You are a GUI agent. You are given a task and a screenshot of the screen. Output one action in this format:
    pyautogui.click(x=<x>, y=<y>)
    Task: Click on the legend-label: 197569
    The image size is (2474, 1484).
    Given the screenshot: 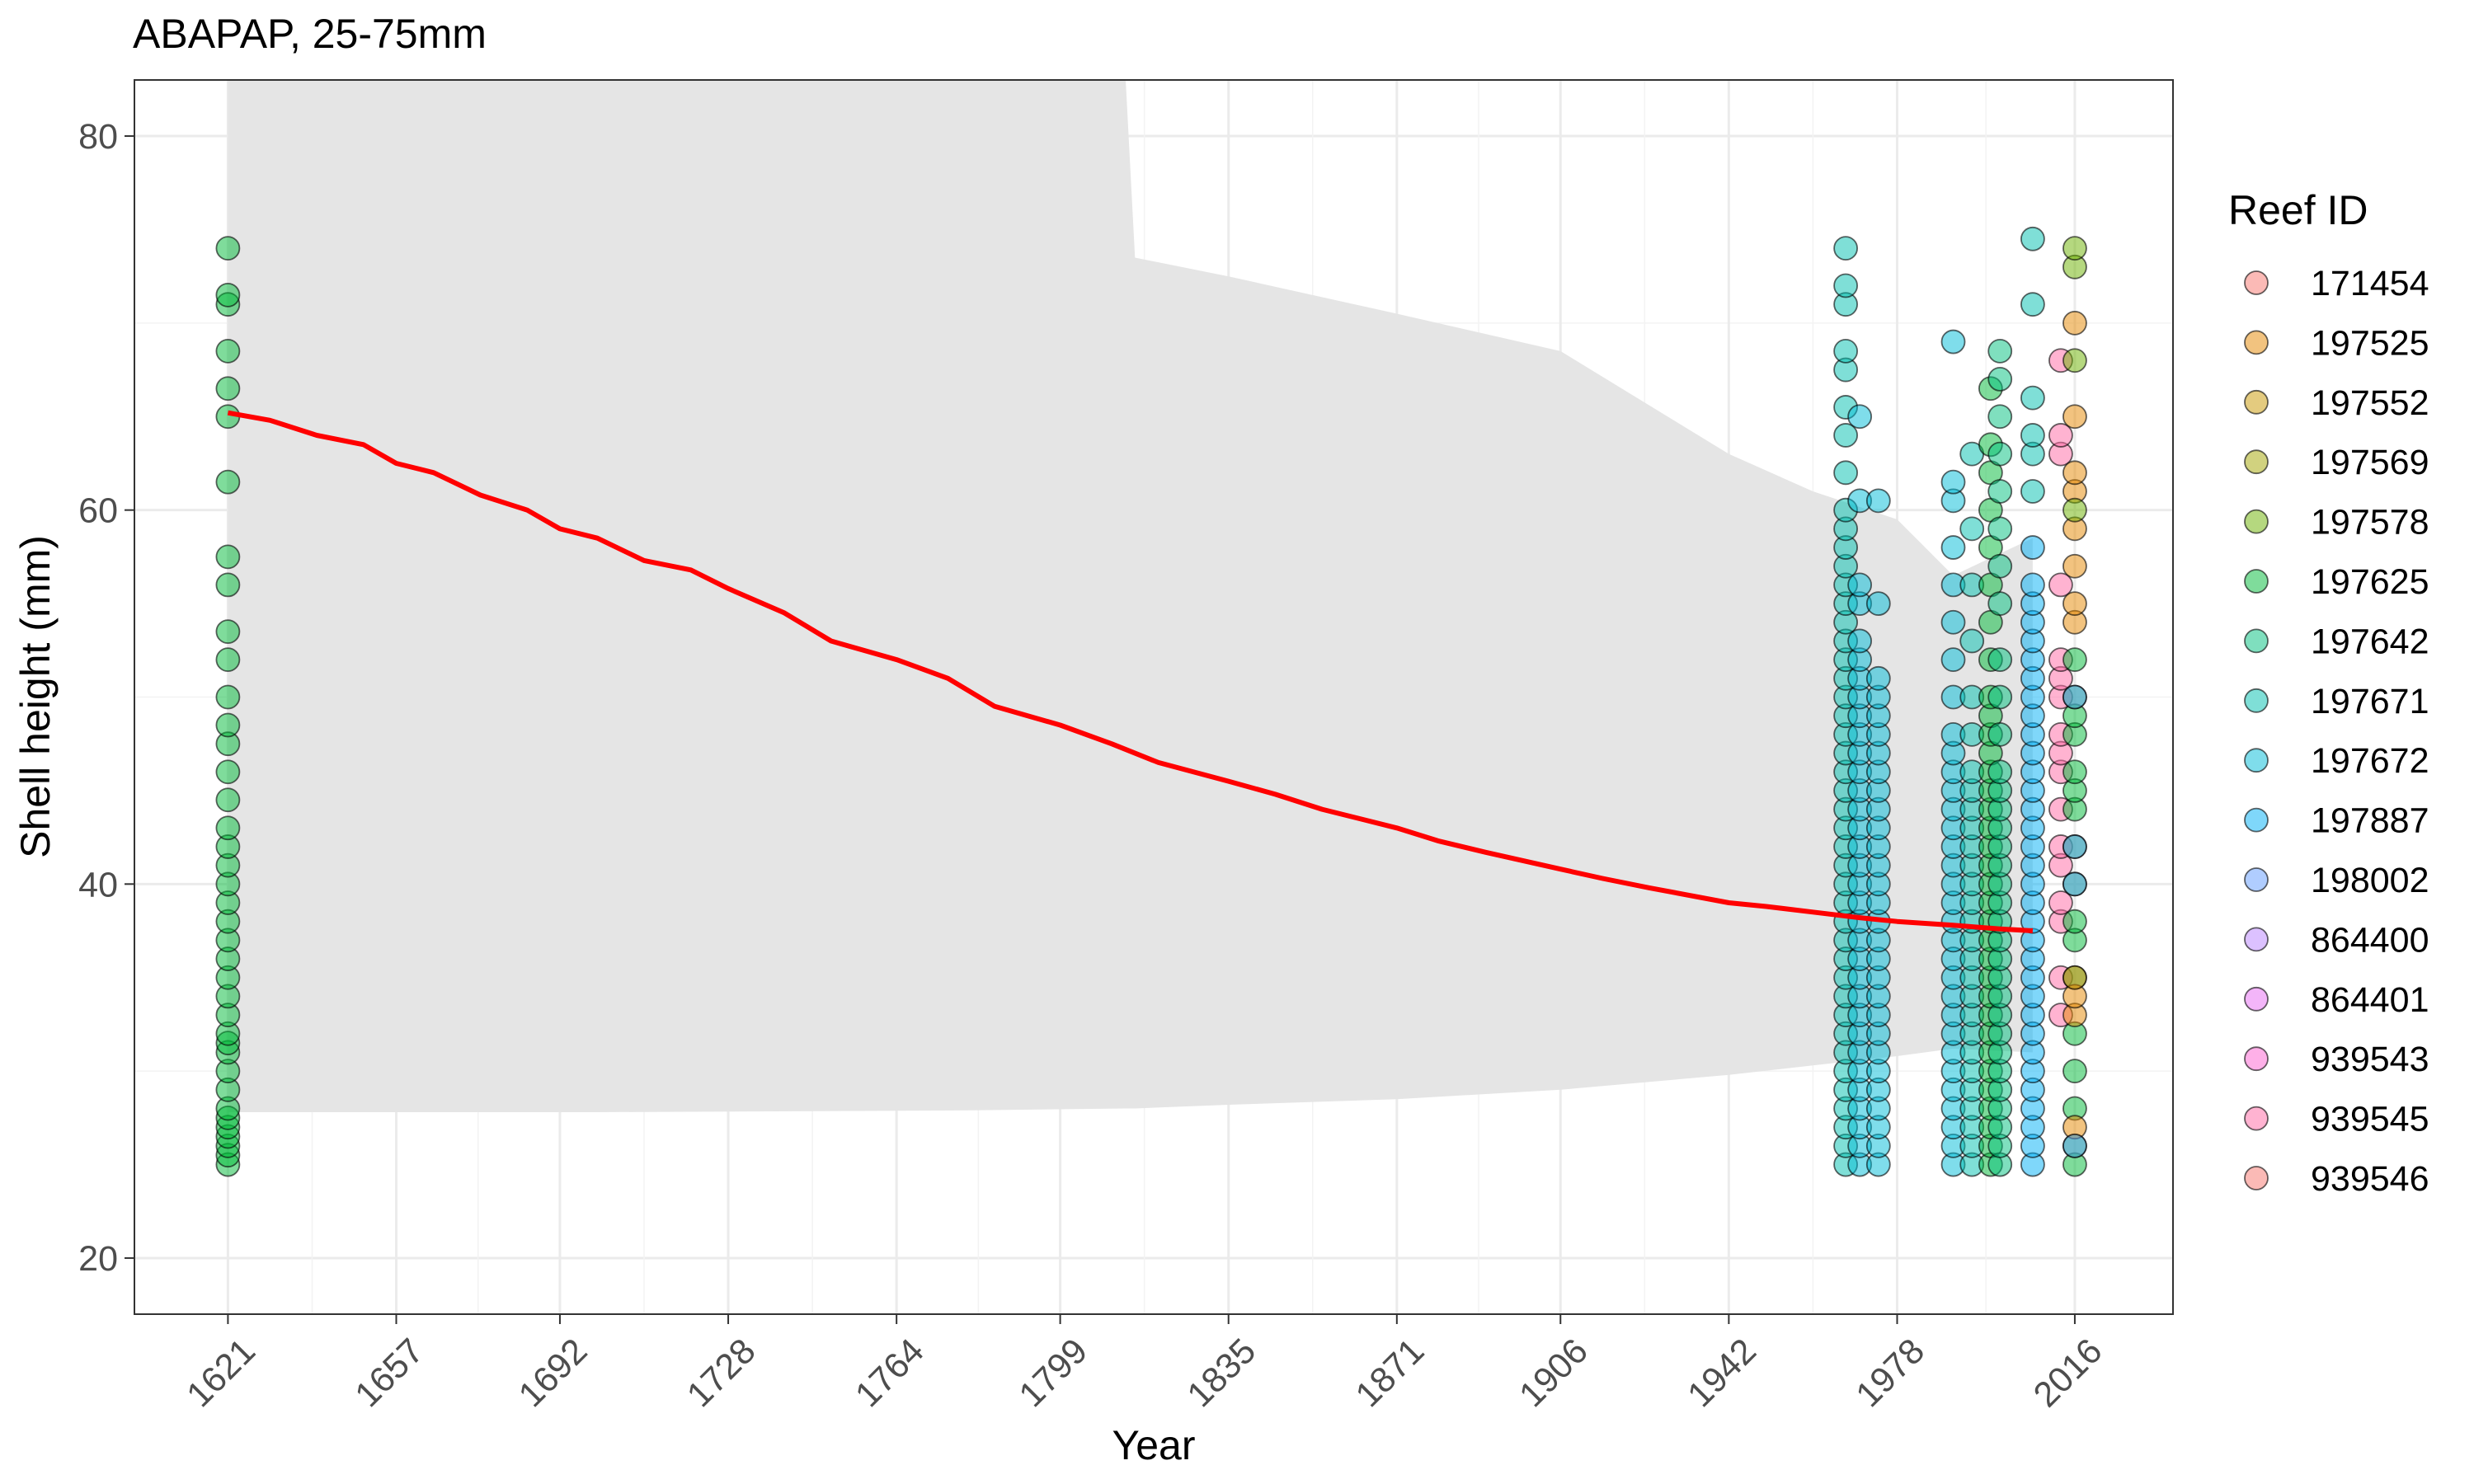 What is the action you would take?
    pyautogui.click(x=2370, y=463)
    